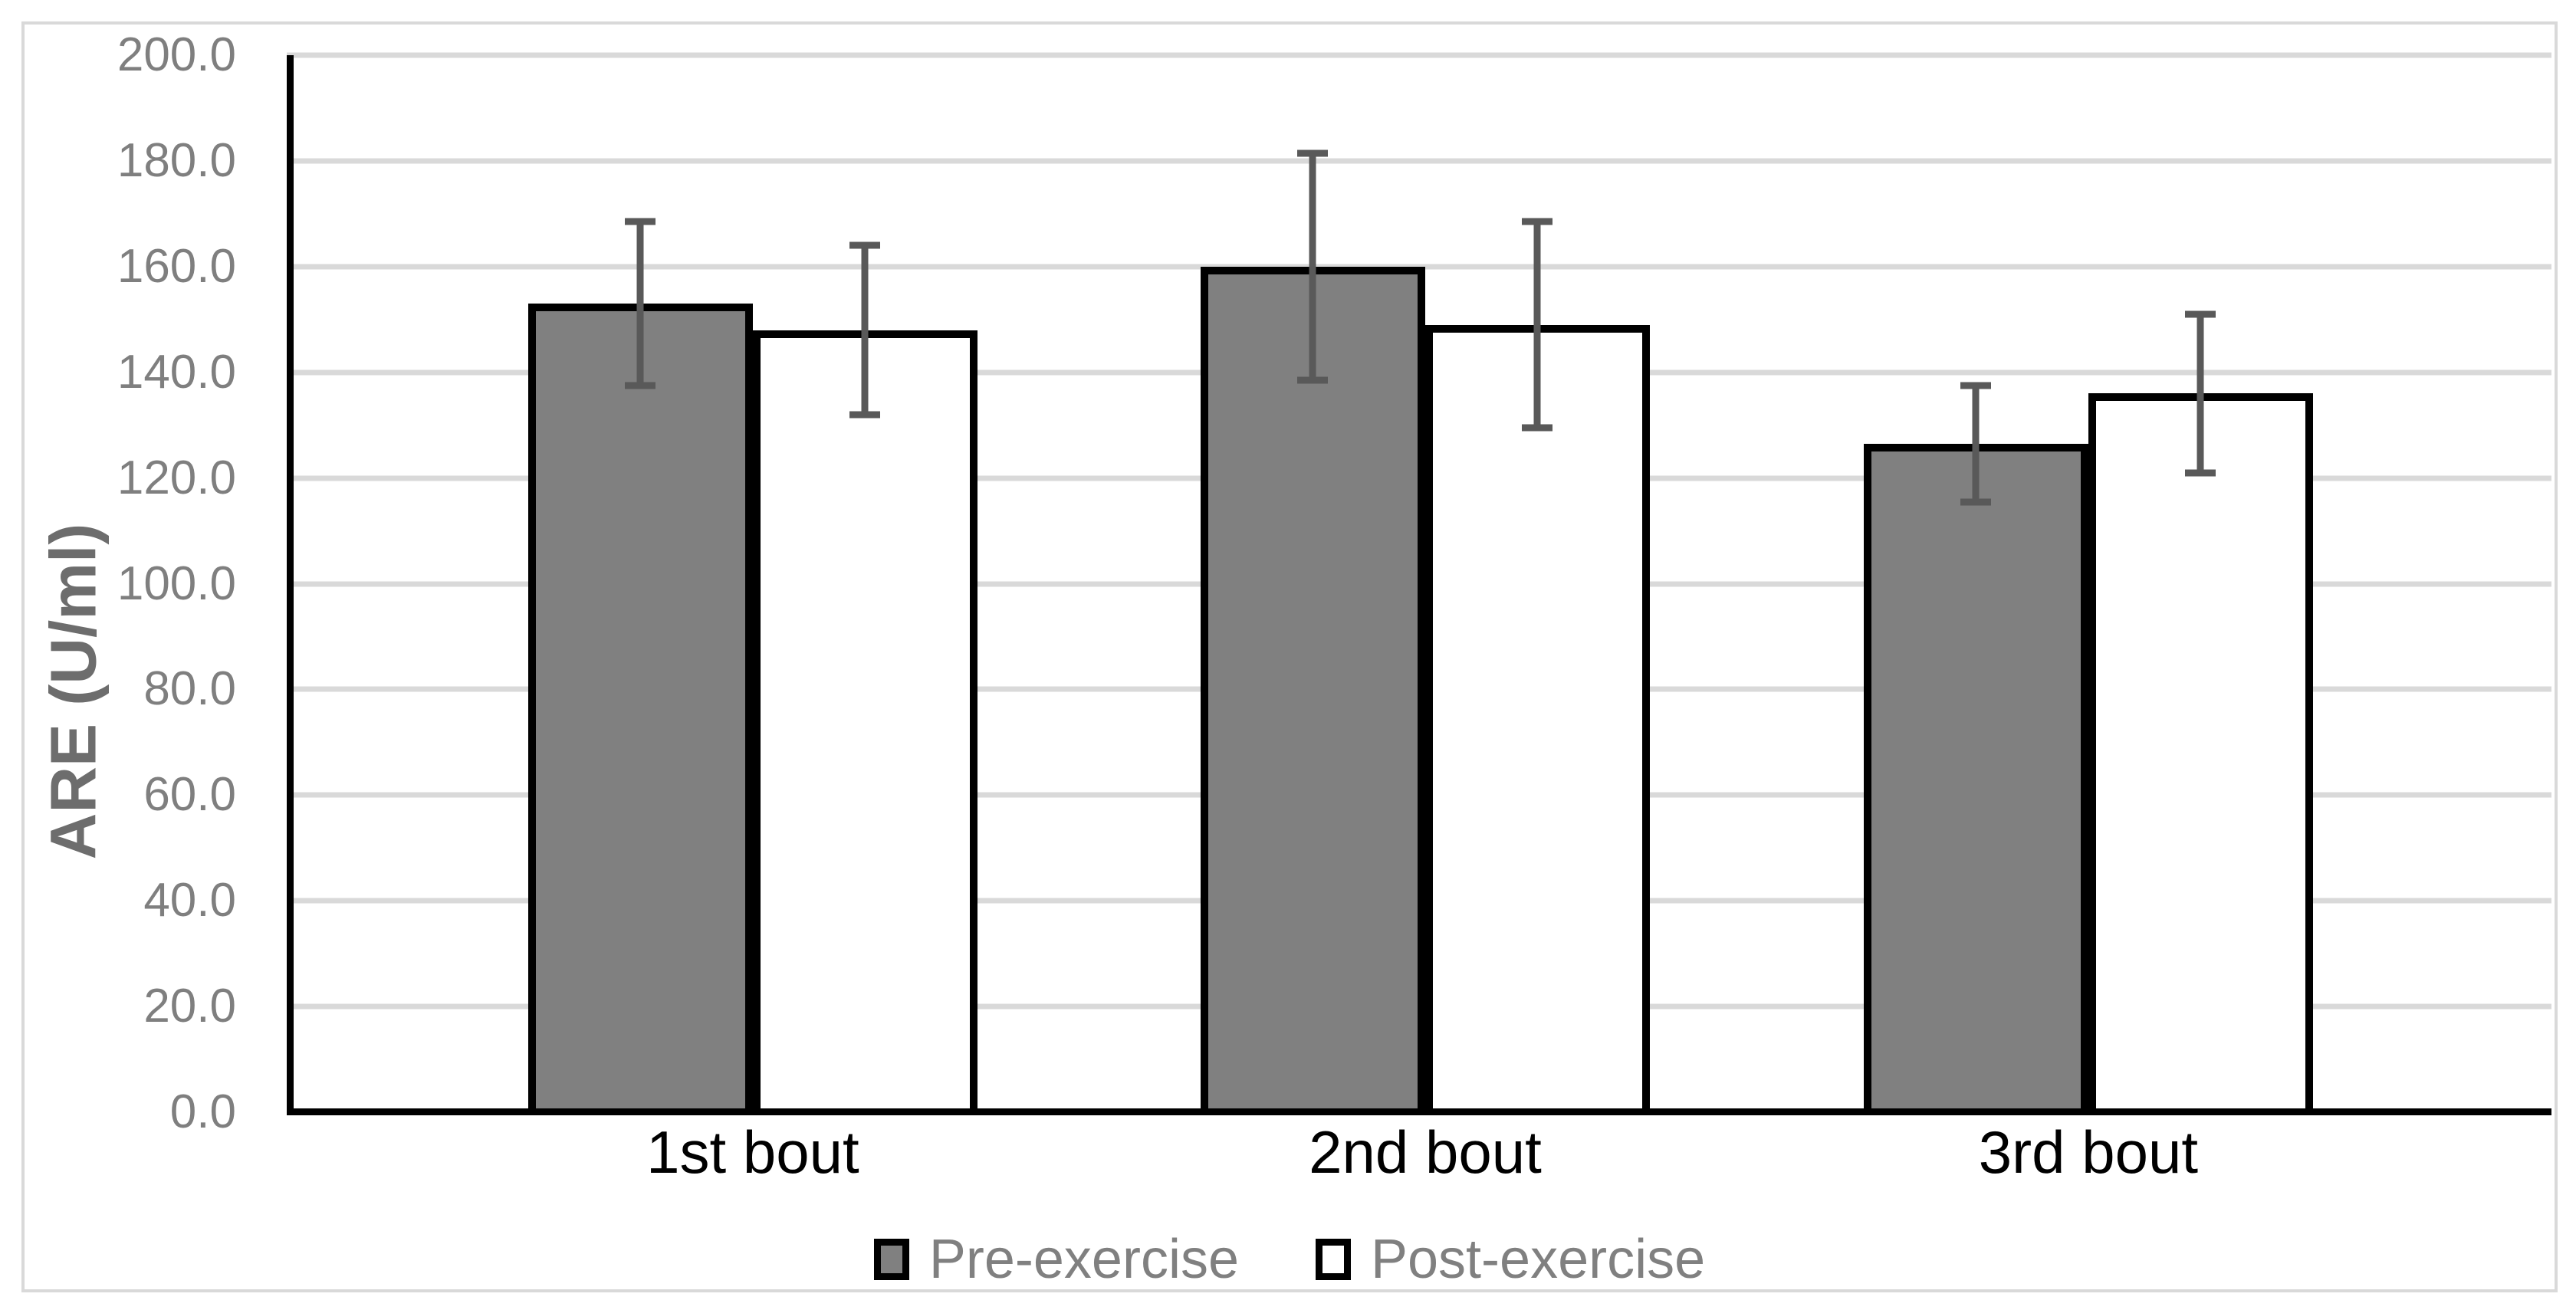  Describe the element at coordinates (640, 222) in the screenshot. I see `error-cap-top-pre-exercise-1st-bout` at that location.